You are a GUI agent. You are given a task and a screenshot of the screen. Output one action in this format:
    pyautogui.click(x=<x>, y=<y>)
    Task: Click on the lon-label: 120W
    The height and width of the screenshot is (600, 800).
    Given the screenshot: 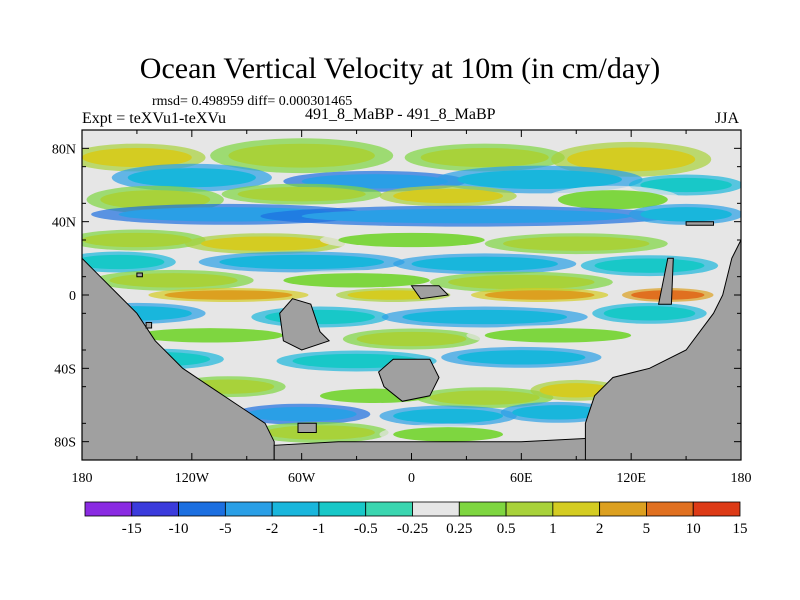 What is the action you would take?
    pyautogui.click(x=192, y=478)
    